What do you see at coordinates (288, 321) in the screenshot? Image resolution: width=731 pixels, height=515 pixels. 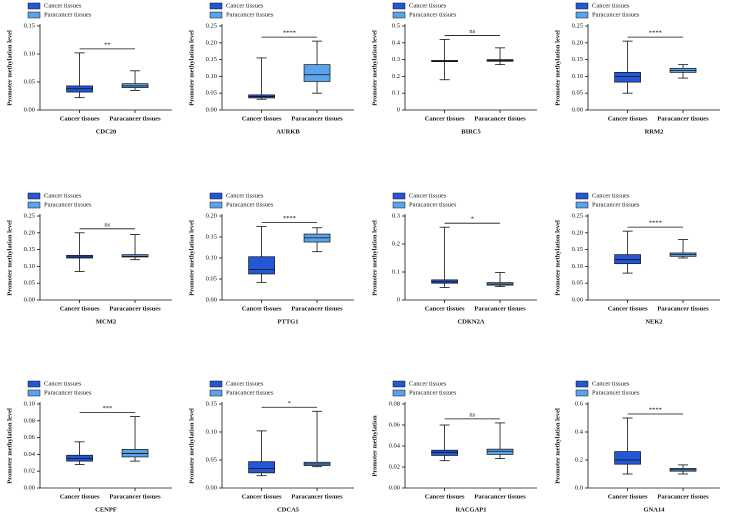 I see `chart-title: PTTG1` at bounding box center [288, 321].